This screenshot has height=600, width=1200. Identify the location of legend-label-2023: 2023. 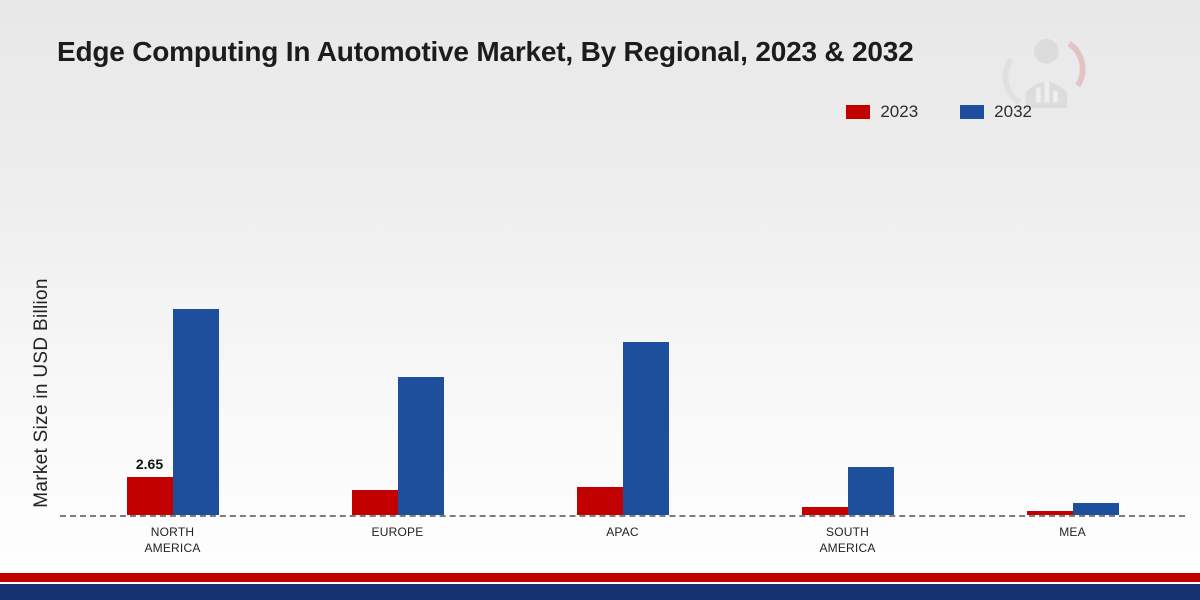
(899, 111).